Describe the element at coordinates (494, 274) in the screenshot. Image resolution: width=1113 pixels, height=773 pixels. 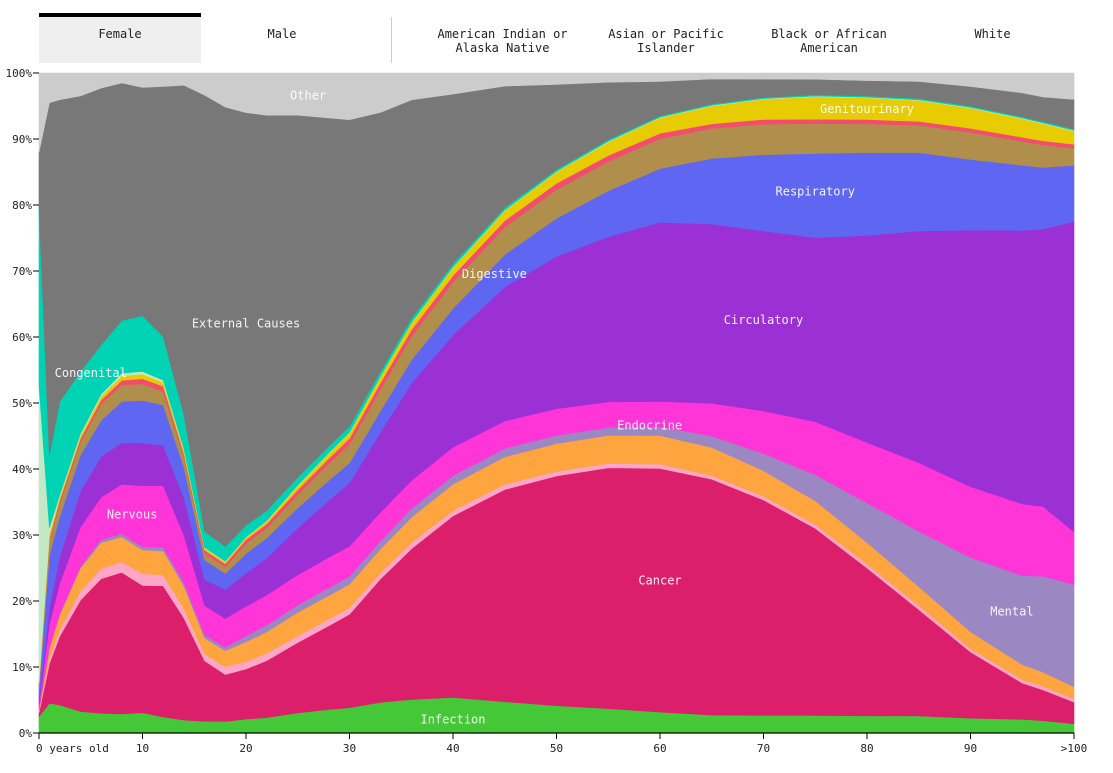
I see `label-digestive: Digestive` at that location.